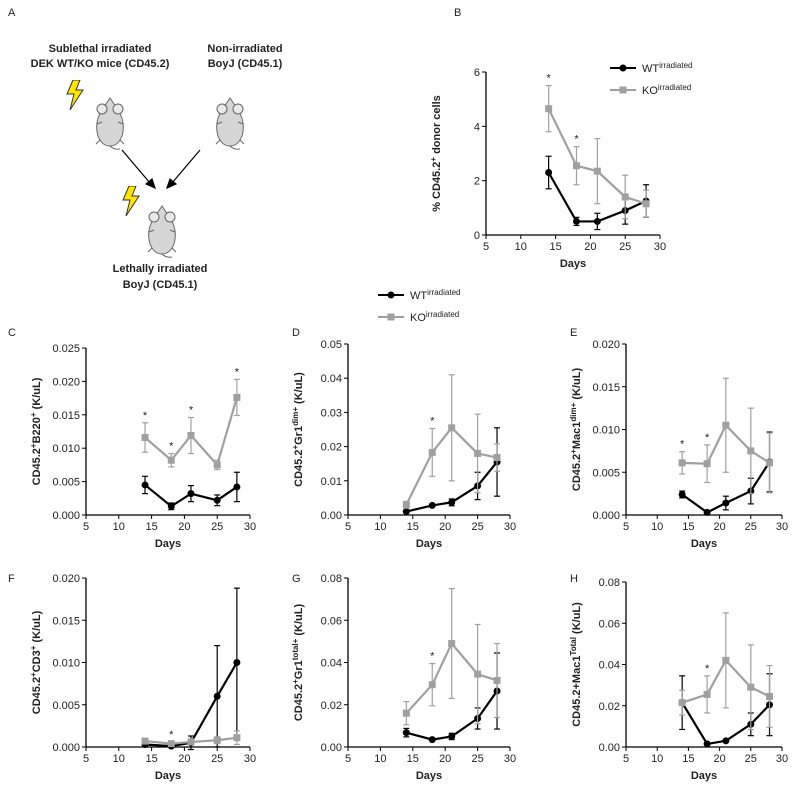 The height and width of the screenshot is (790, 800). I want to click on y-axis-label: CD45.2+Gr1dim+ (K/uL), so click(298, 429).